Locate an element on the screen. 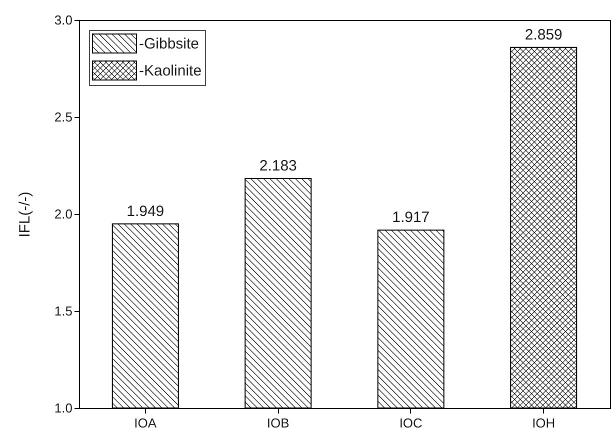  y-tick-label: 1.0 is located at coordinates (63, 408).